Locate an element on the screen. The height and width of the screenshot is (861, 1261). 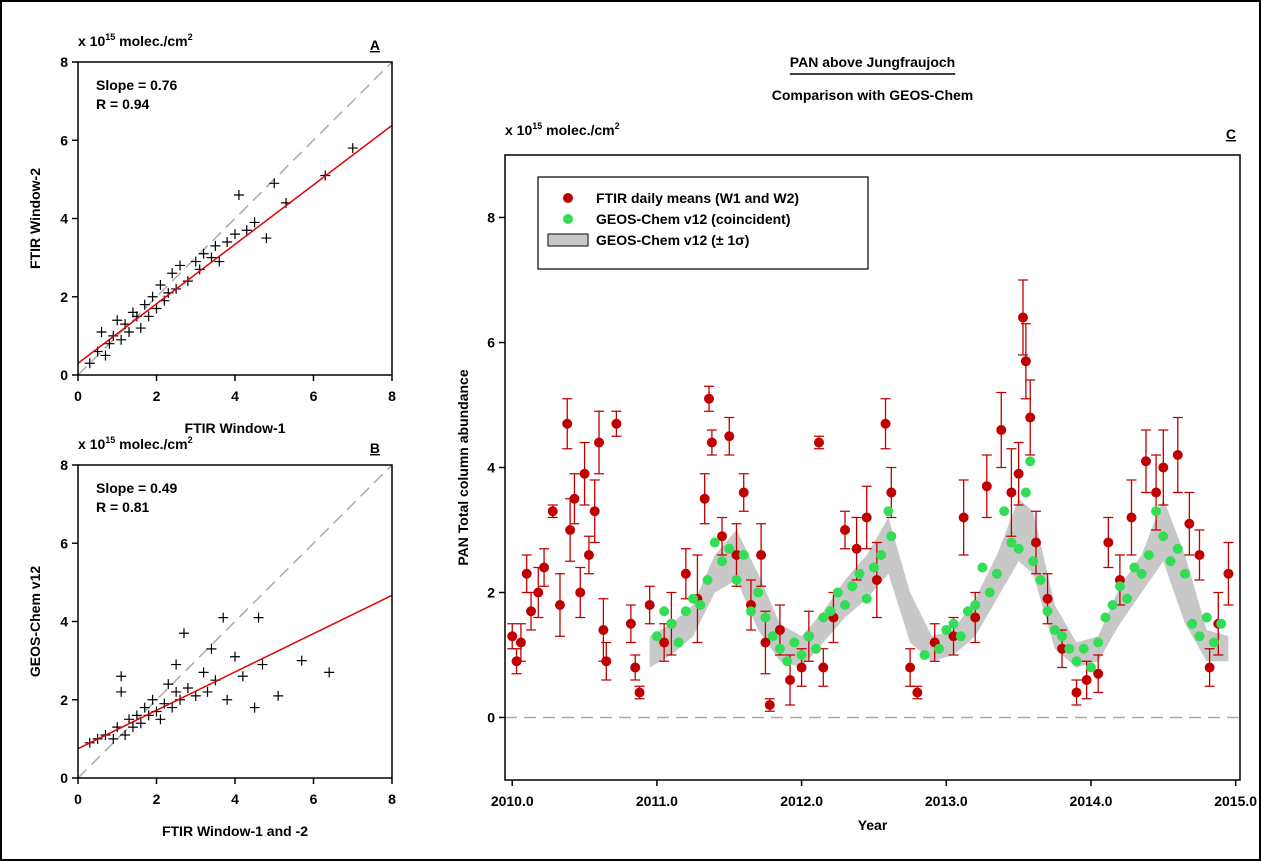
x-tick-label: 2 is located at coordinates (157, 396).